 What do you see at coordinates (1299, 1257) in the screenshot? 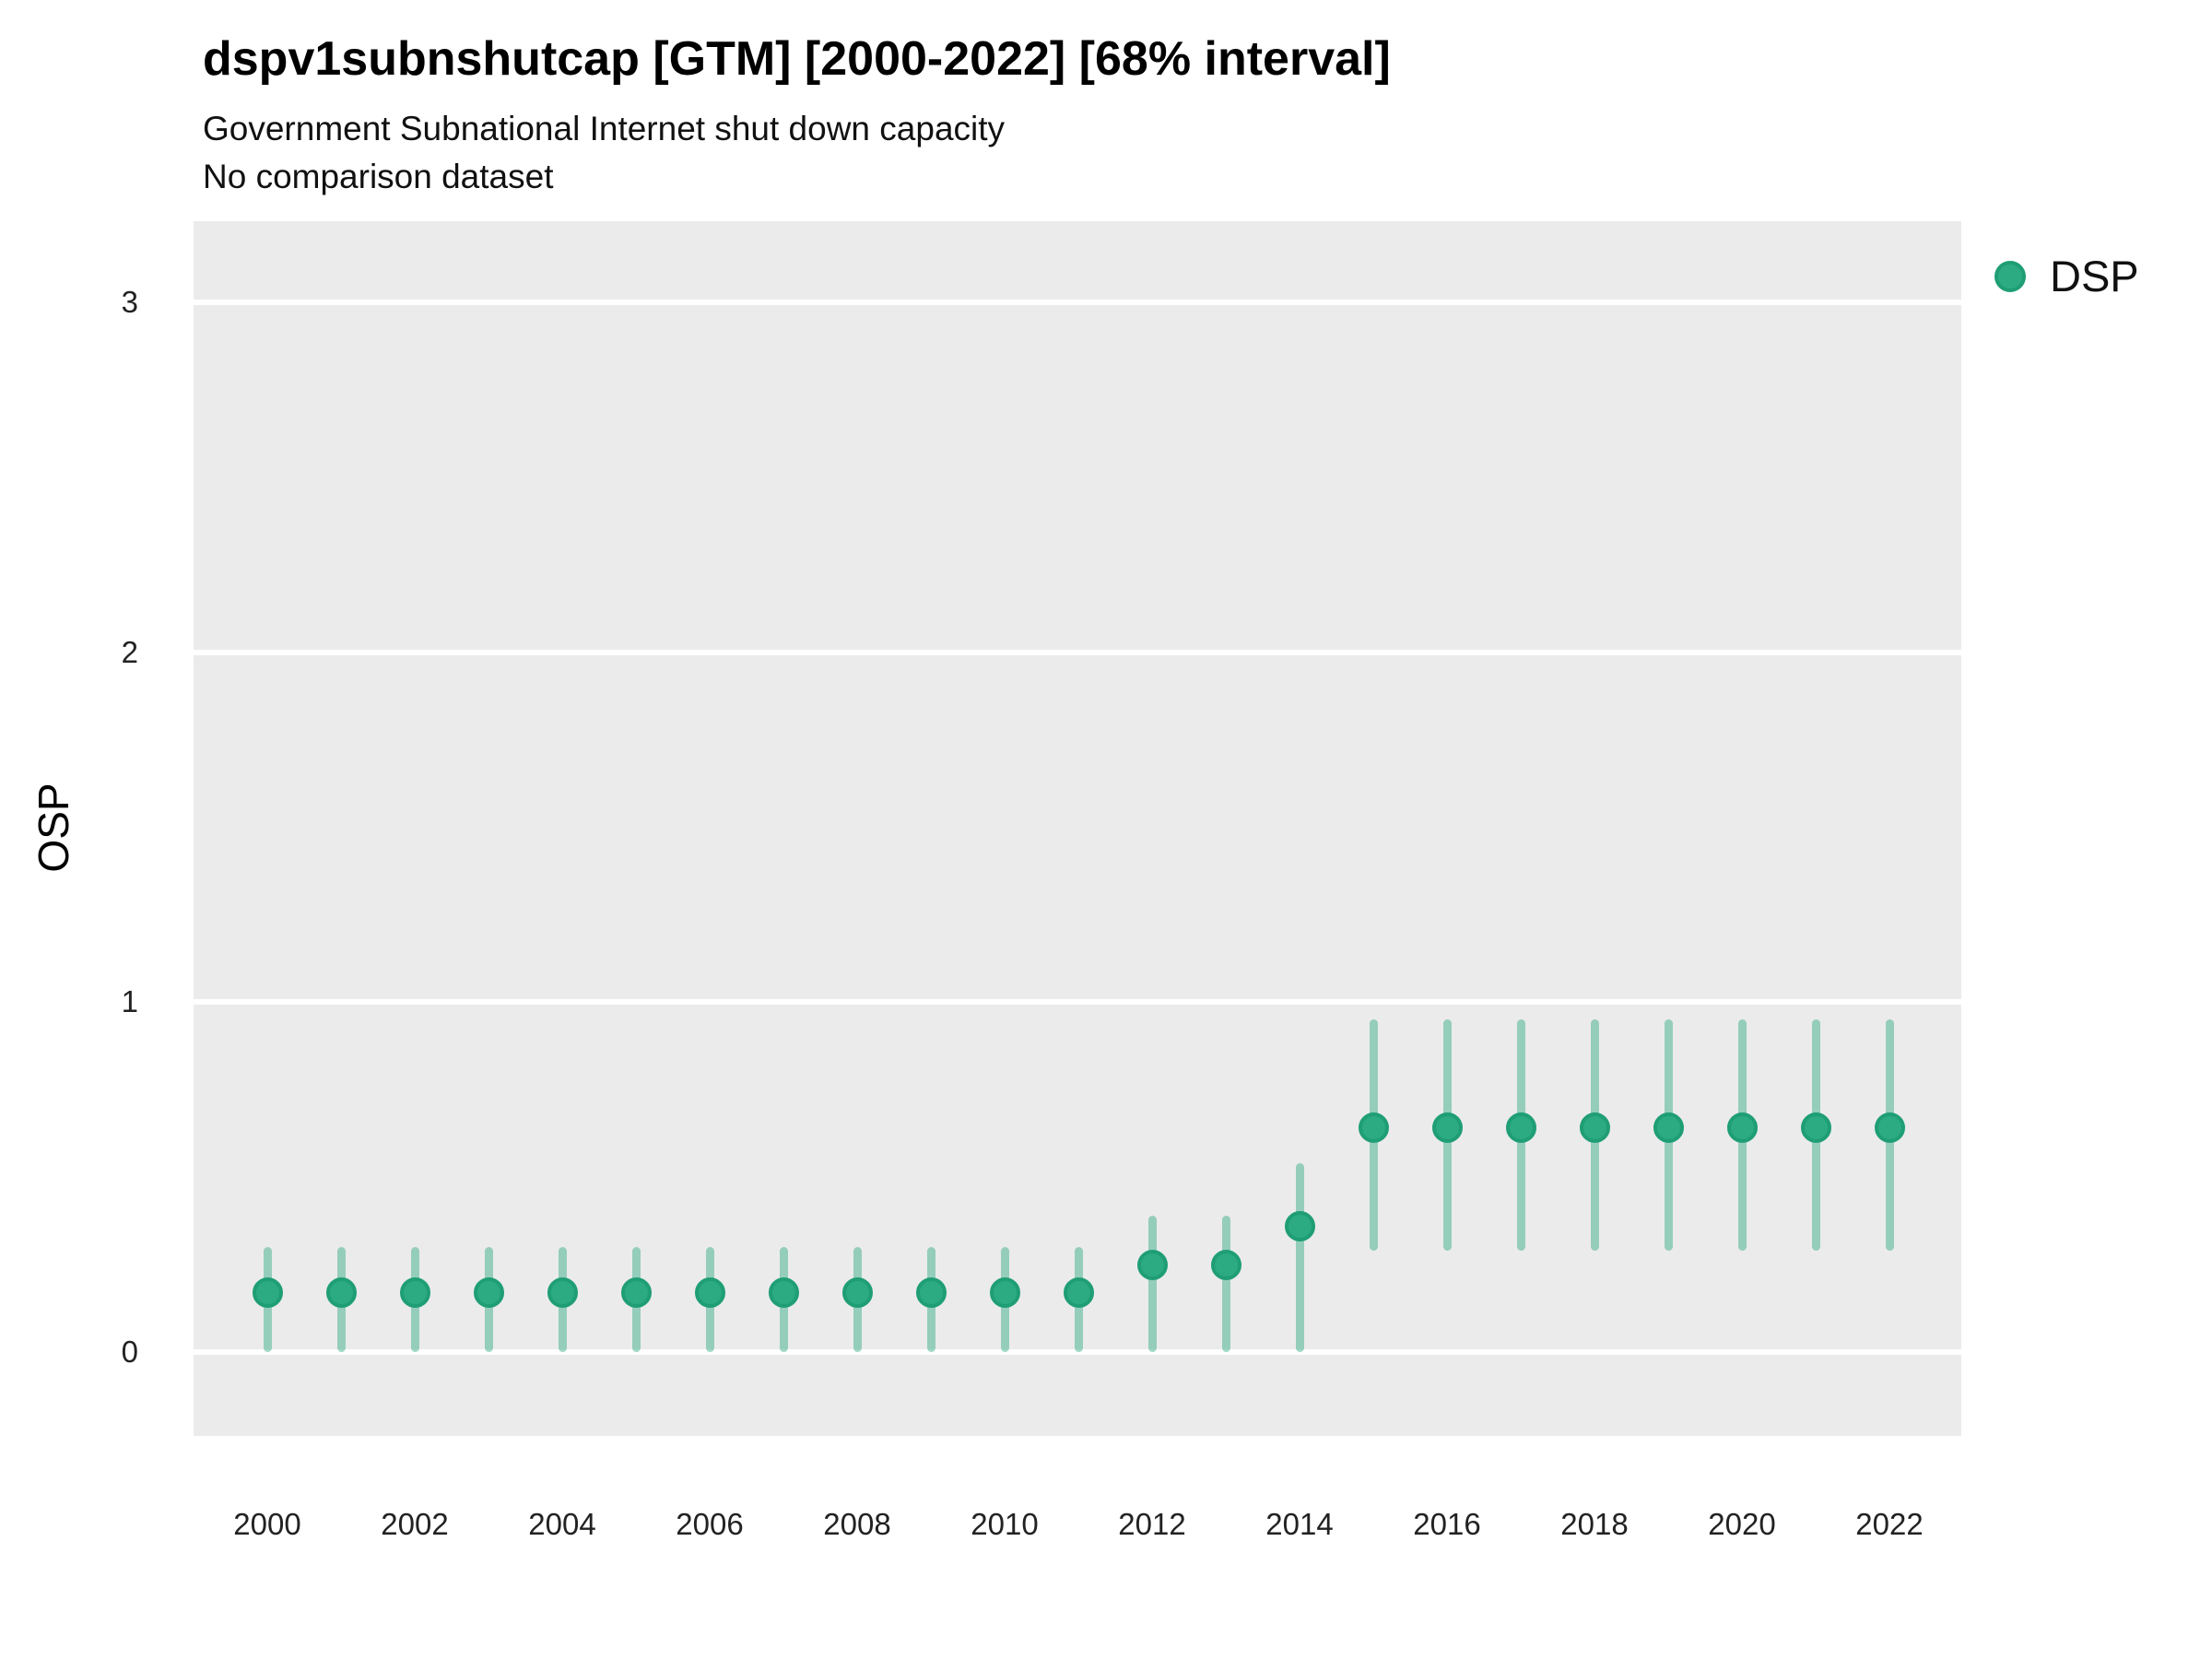
I see `interval-bar-2014` at bounding box center [1299, 1257].